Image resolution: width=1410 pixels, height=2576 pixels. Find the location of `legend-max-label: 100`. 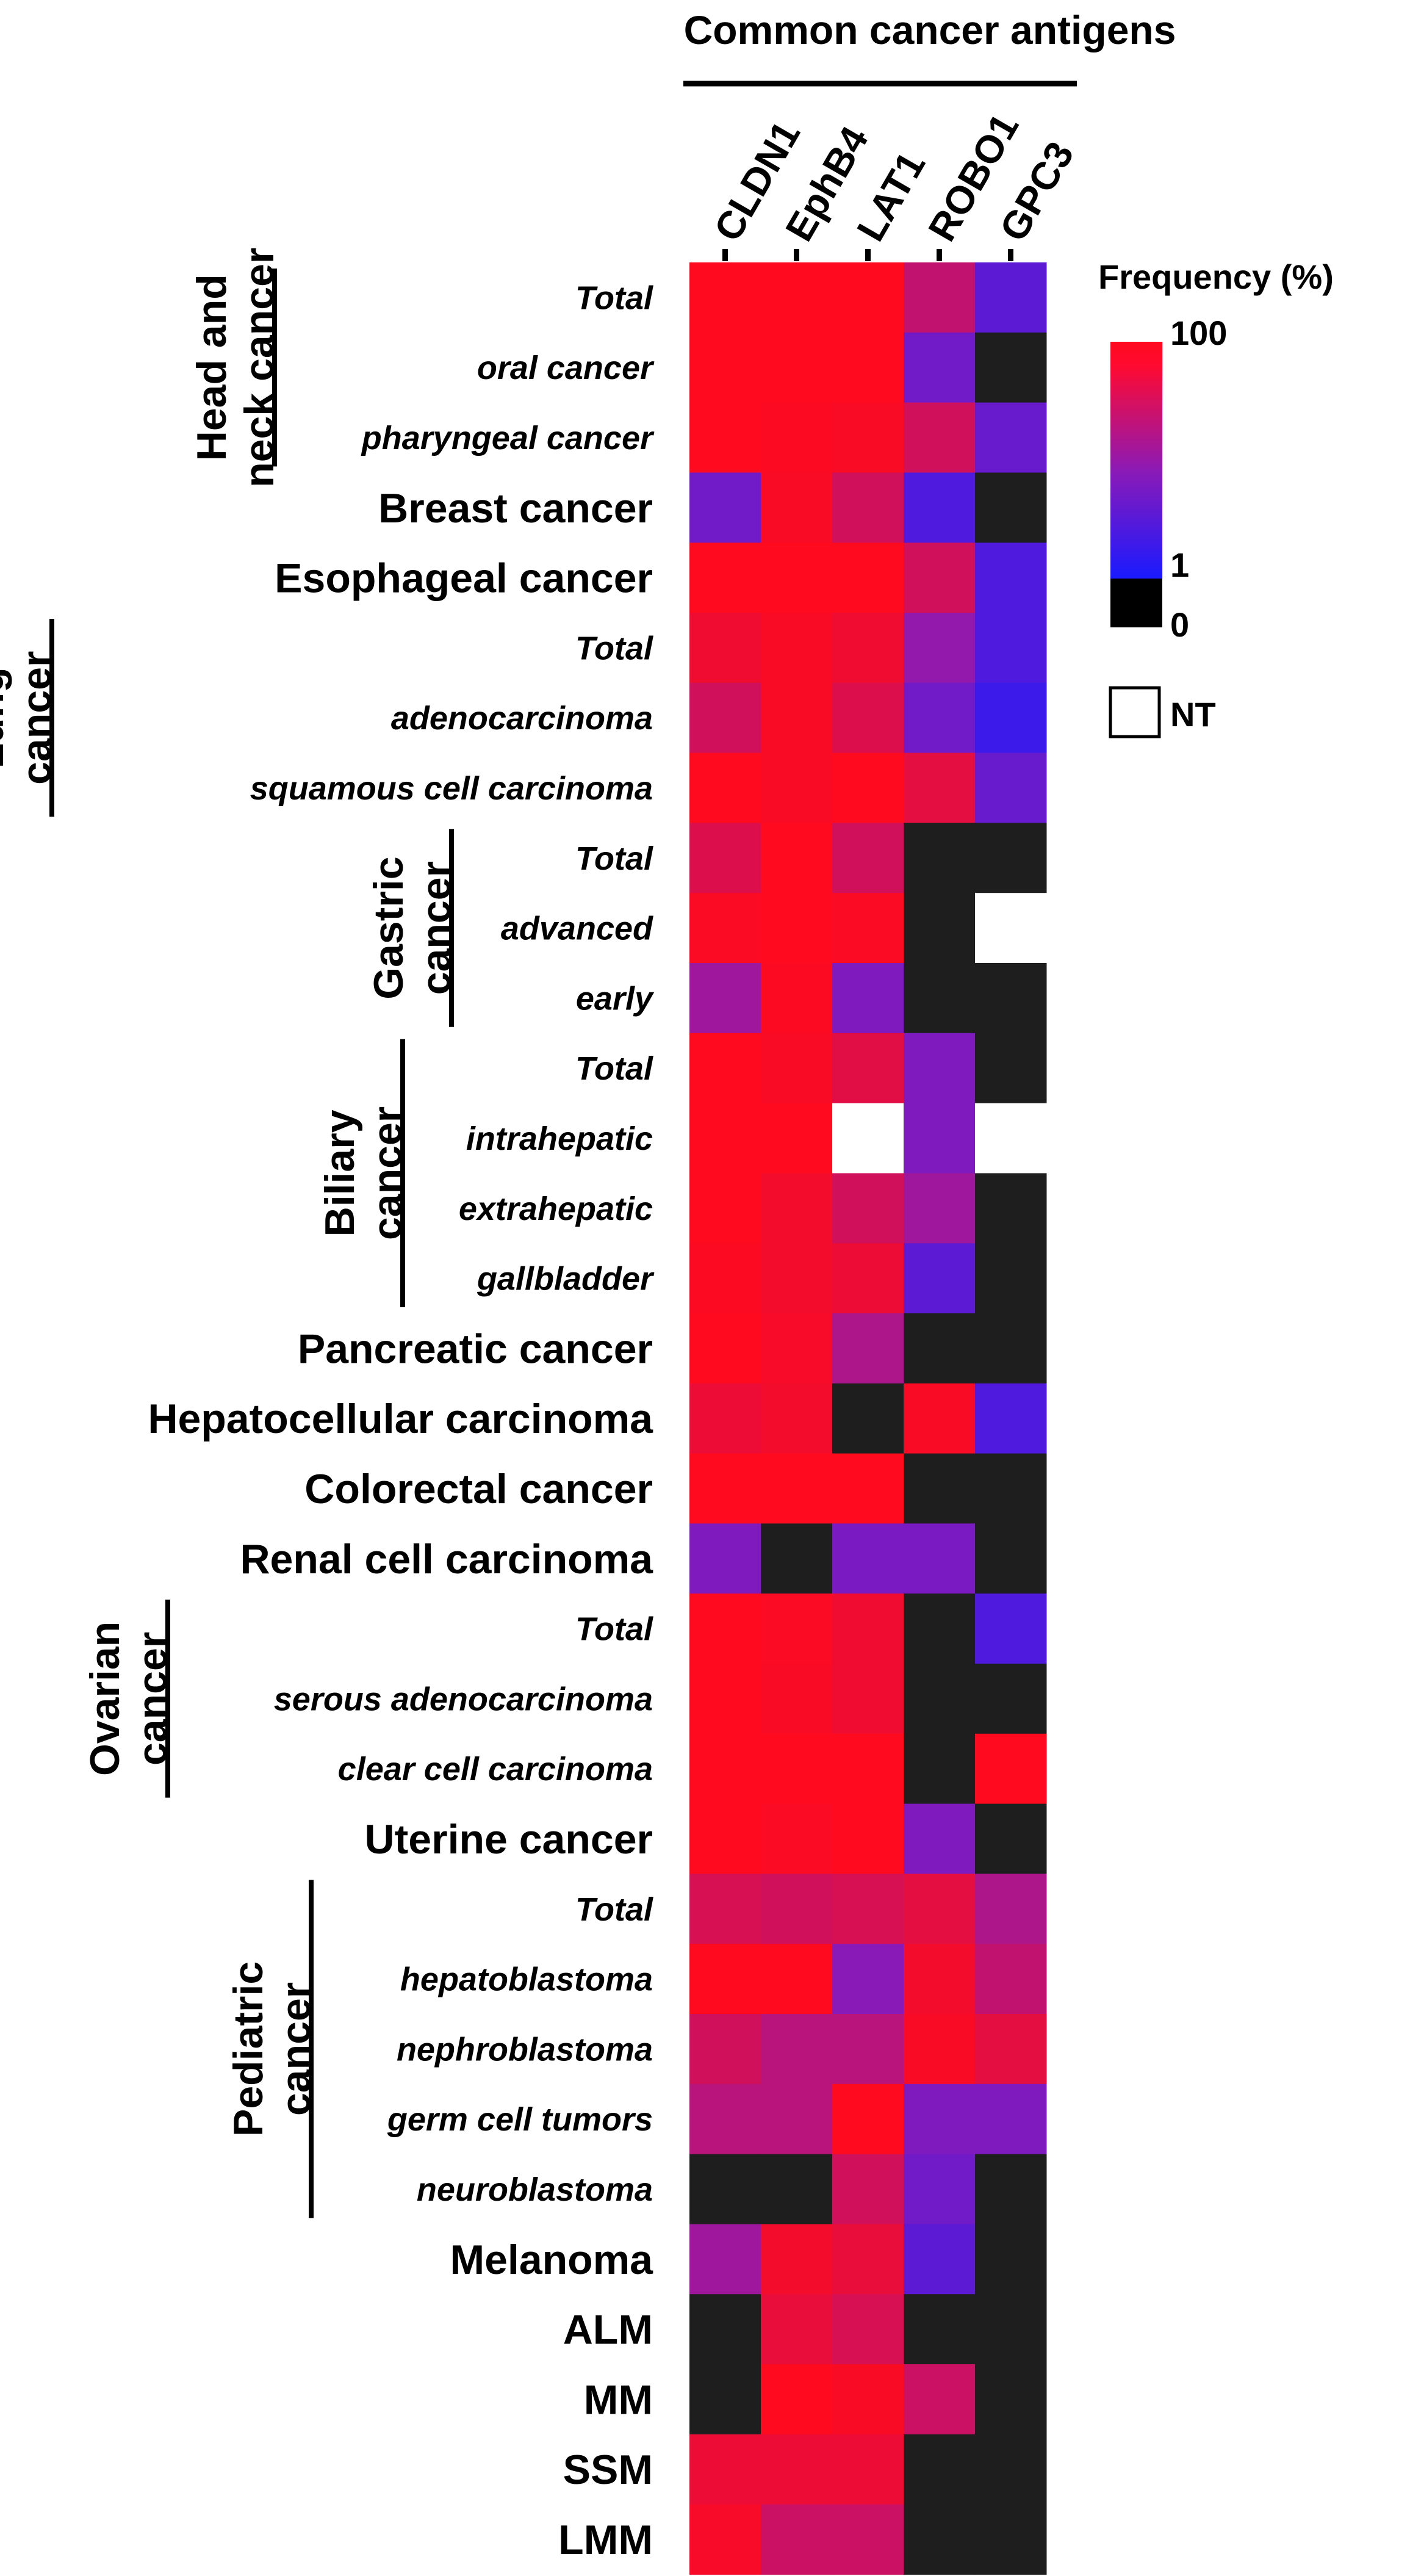

legend-max-label: 100 is located at coordinates (1198, 333).